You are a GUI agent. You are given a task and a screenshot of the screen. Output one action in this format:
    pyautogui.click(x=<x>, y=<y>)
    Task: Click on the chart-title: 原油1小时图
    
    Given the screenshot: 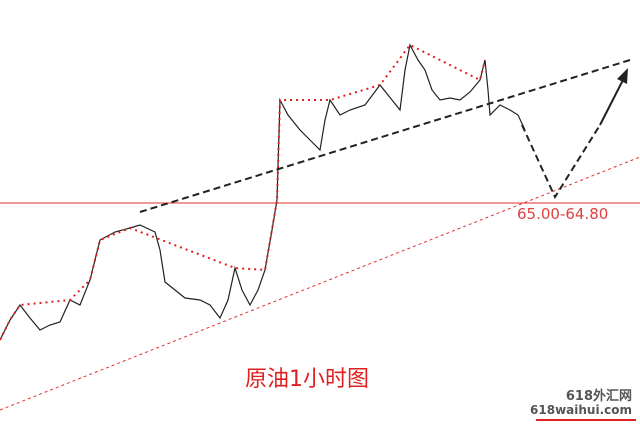 What is the action you would take?
    pyautogui.click(x=307, y=379)
    